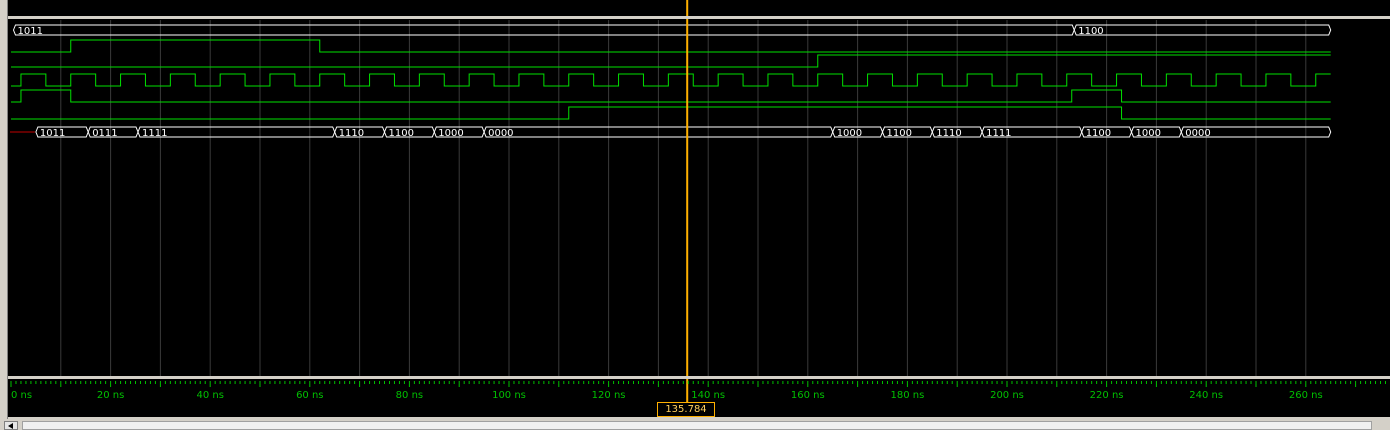 This screenshot has height=430, width=1390. What do you see at coordinates (671, 113) in the screenshot?
I see `signal-waveform-sig-d` at bounding box center [671, 113].